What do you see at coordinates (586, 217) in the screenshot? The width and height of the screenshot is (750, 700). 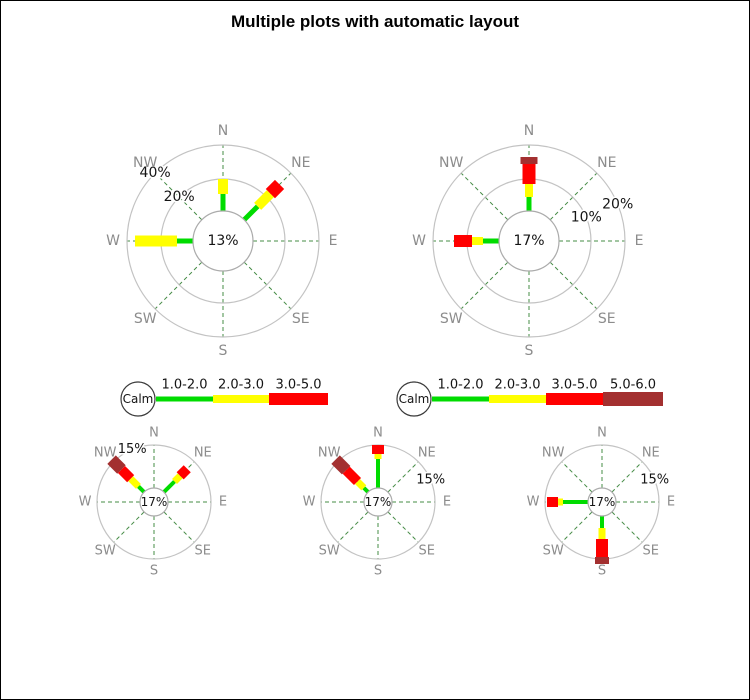 I see `ring-percent-label-0: 10%` at bounding box center [586, 217].